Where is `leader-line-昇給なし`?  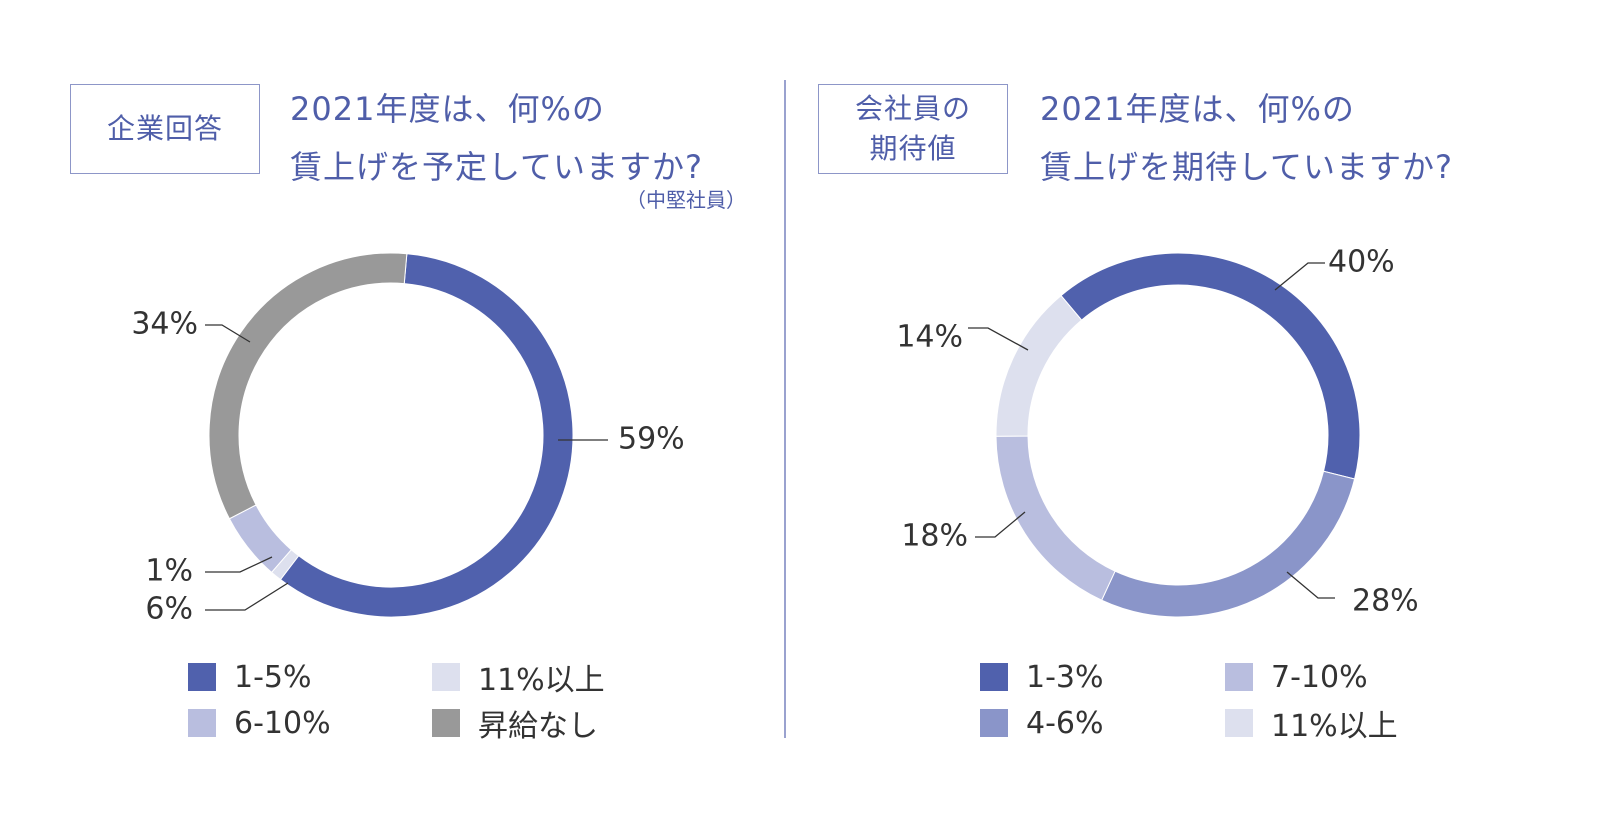
leader-line-昇給なし is located at coordinates (228, 333).